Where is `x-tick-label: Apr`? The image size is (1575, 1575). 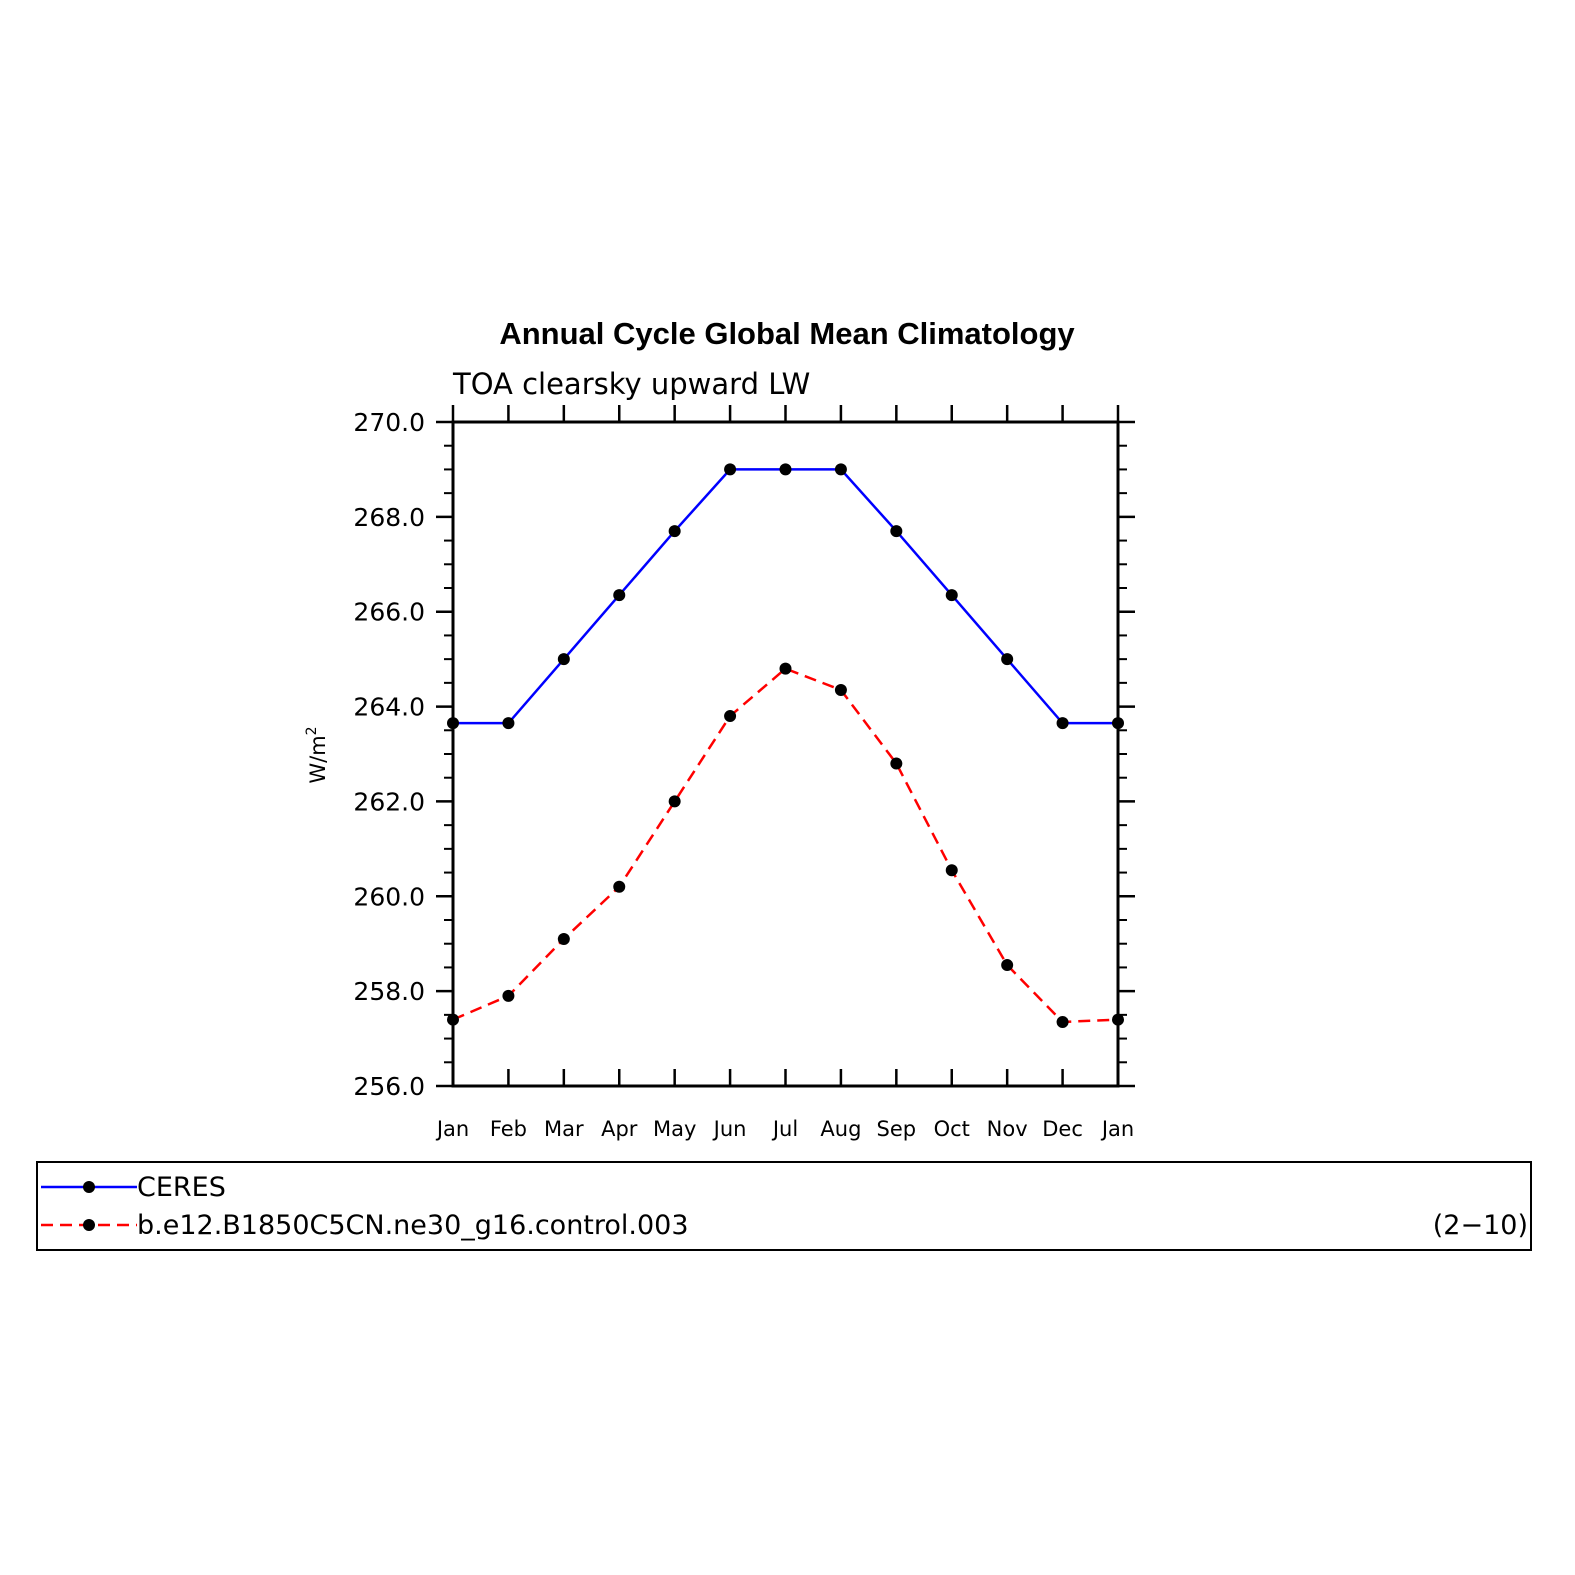 x-tick-label: Apr is located at coordinates (619, 1129).